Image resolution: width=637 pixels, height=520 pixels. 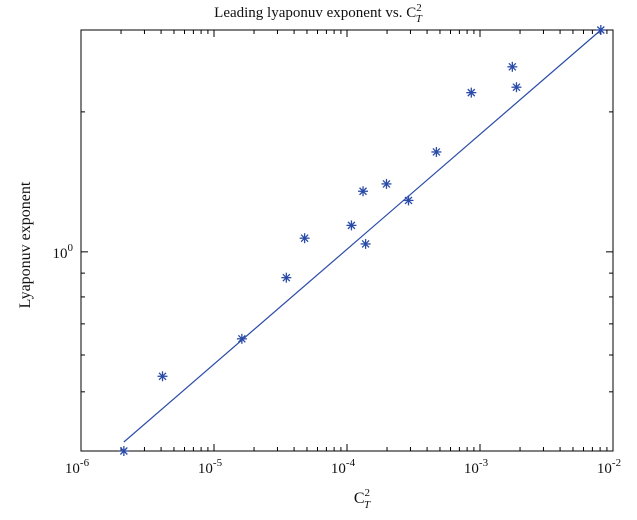 What do you see at coordinates (609, 467) in the screenshot?
I see `x-tick-label: 10⁻²` at bounding box center [609, 467].